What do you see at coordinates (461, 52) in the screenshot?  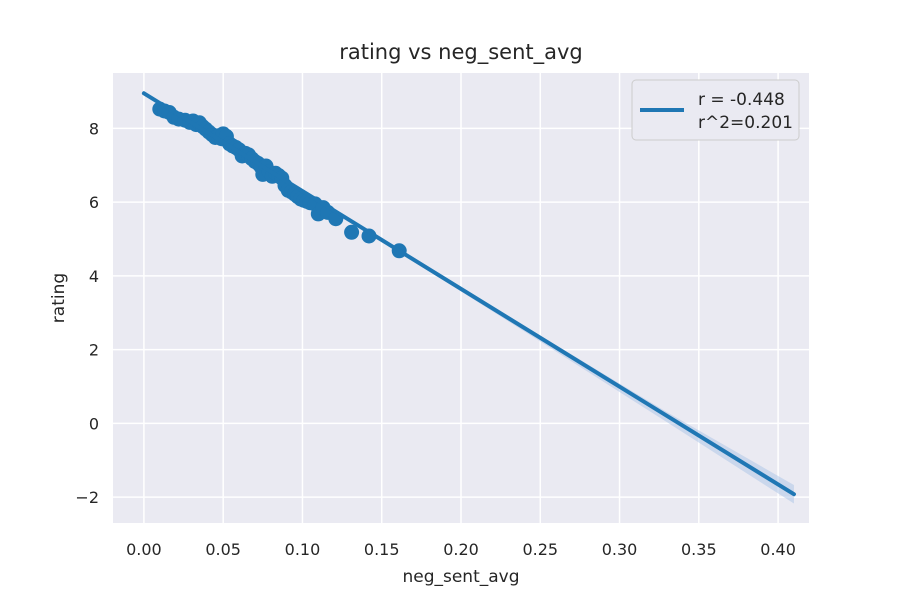 I see `chart-title: rating vs neg_sent_avg` at bounding box center [461, 52].